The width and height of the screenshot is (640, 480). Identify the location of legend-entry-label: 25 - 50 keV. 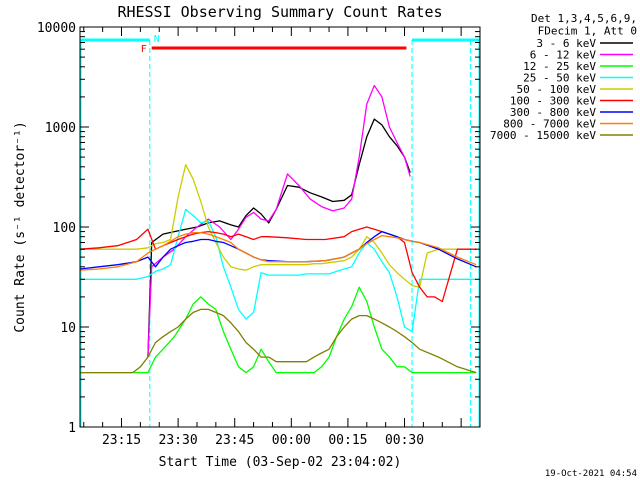
(559, 78).